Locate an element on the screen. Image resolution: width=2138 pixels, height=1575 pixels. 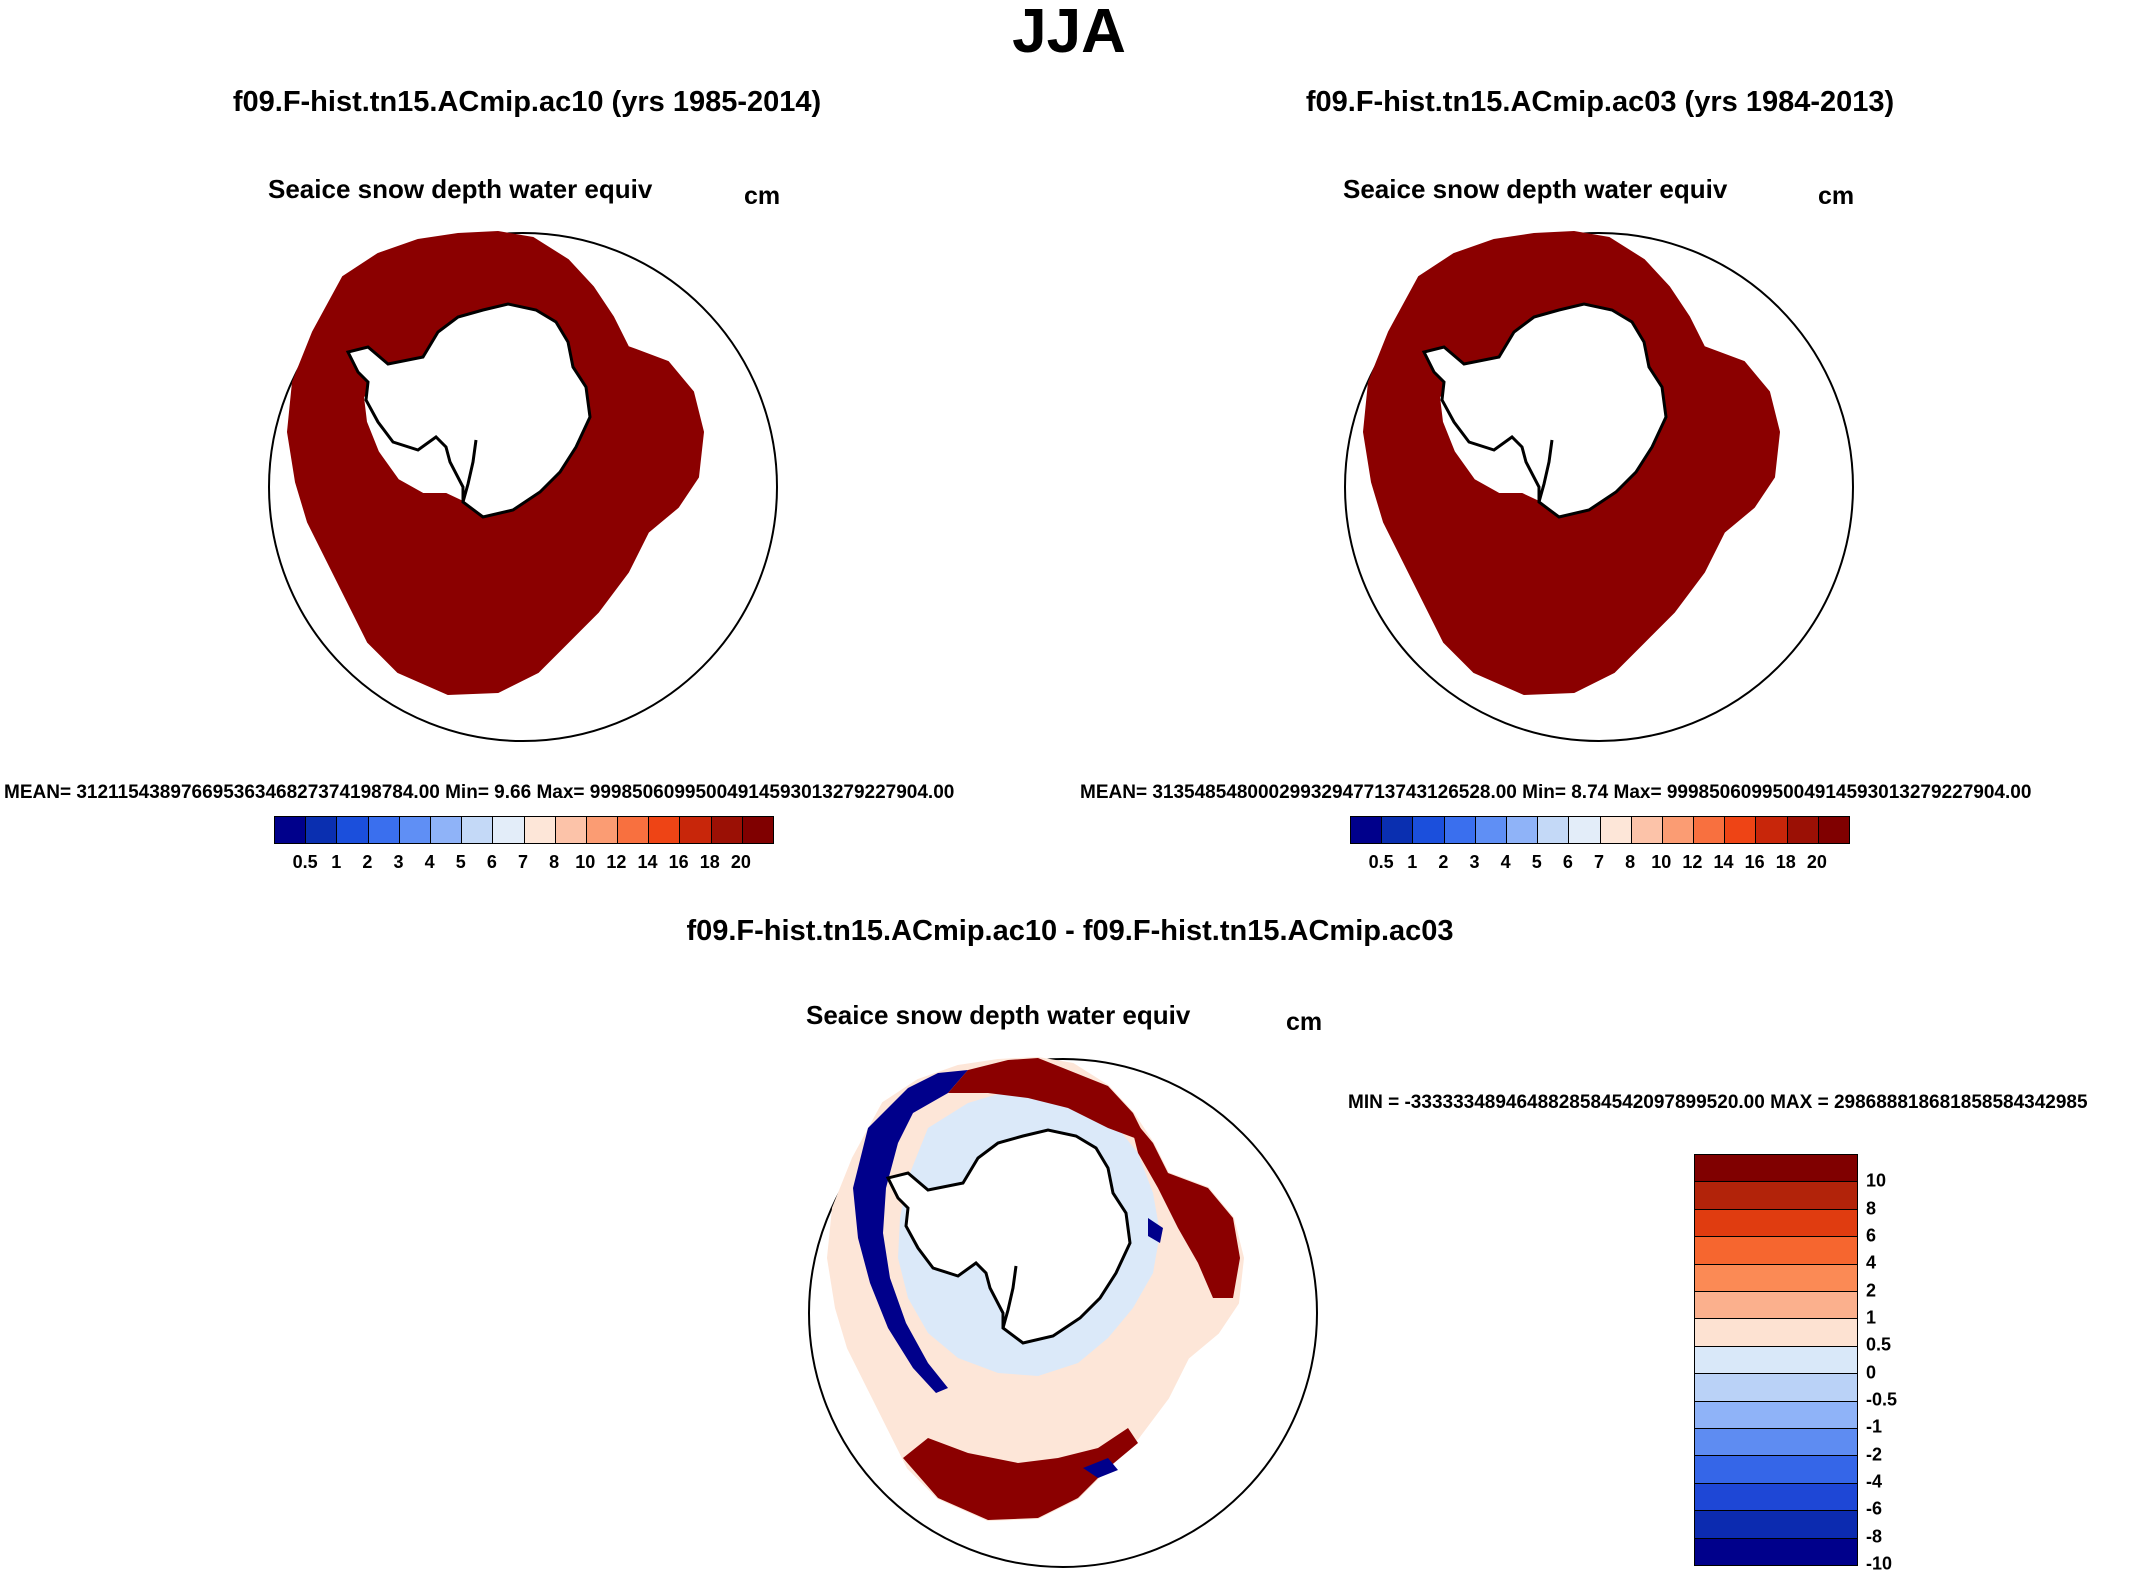
case1-colorbar-labels: 0.5 1 2 3 4 5 6 7 8 10 12 14 16 18 20 is located at coordinates (523, 863).